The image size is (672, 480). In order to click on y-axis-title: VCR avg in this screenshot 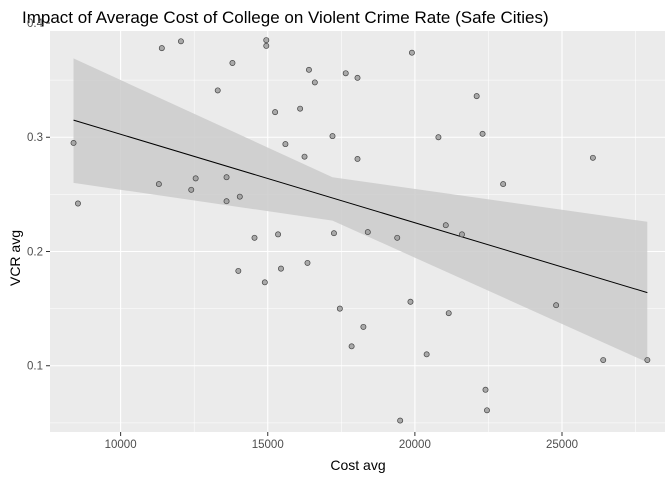, I will do `click(15, 258)`.